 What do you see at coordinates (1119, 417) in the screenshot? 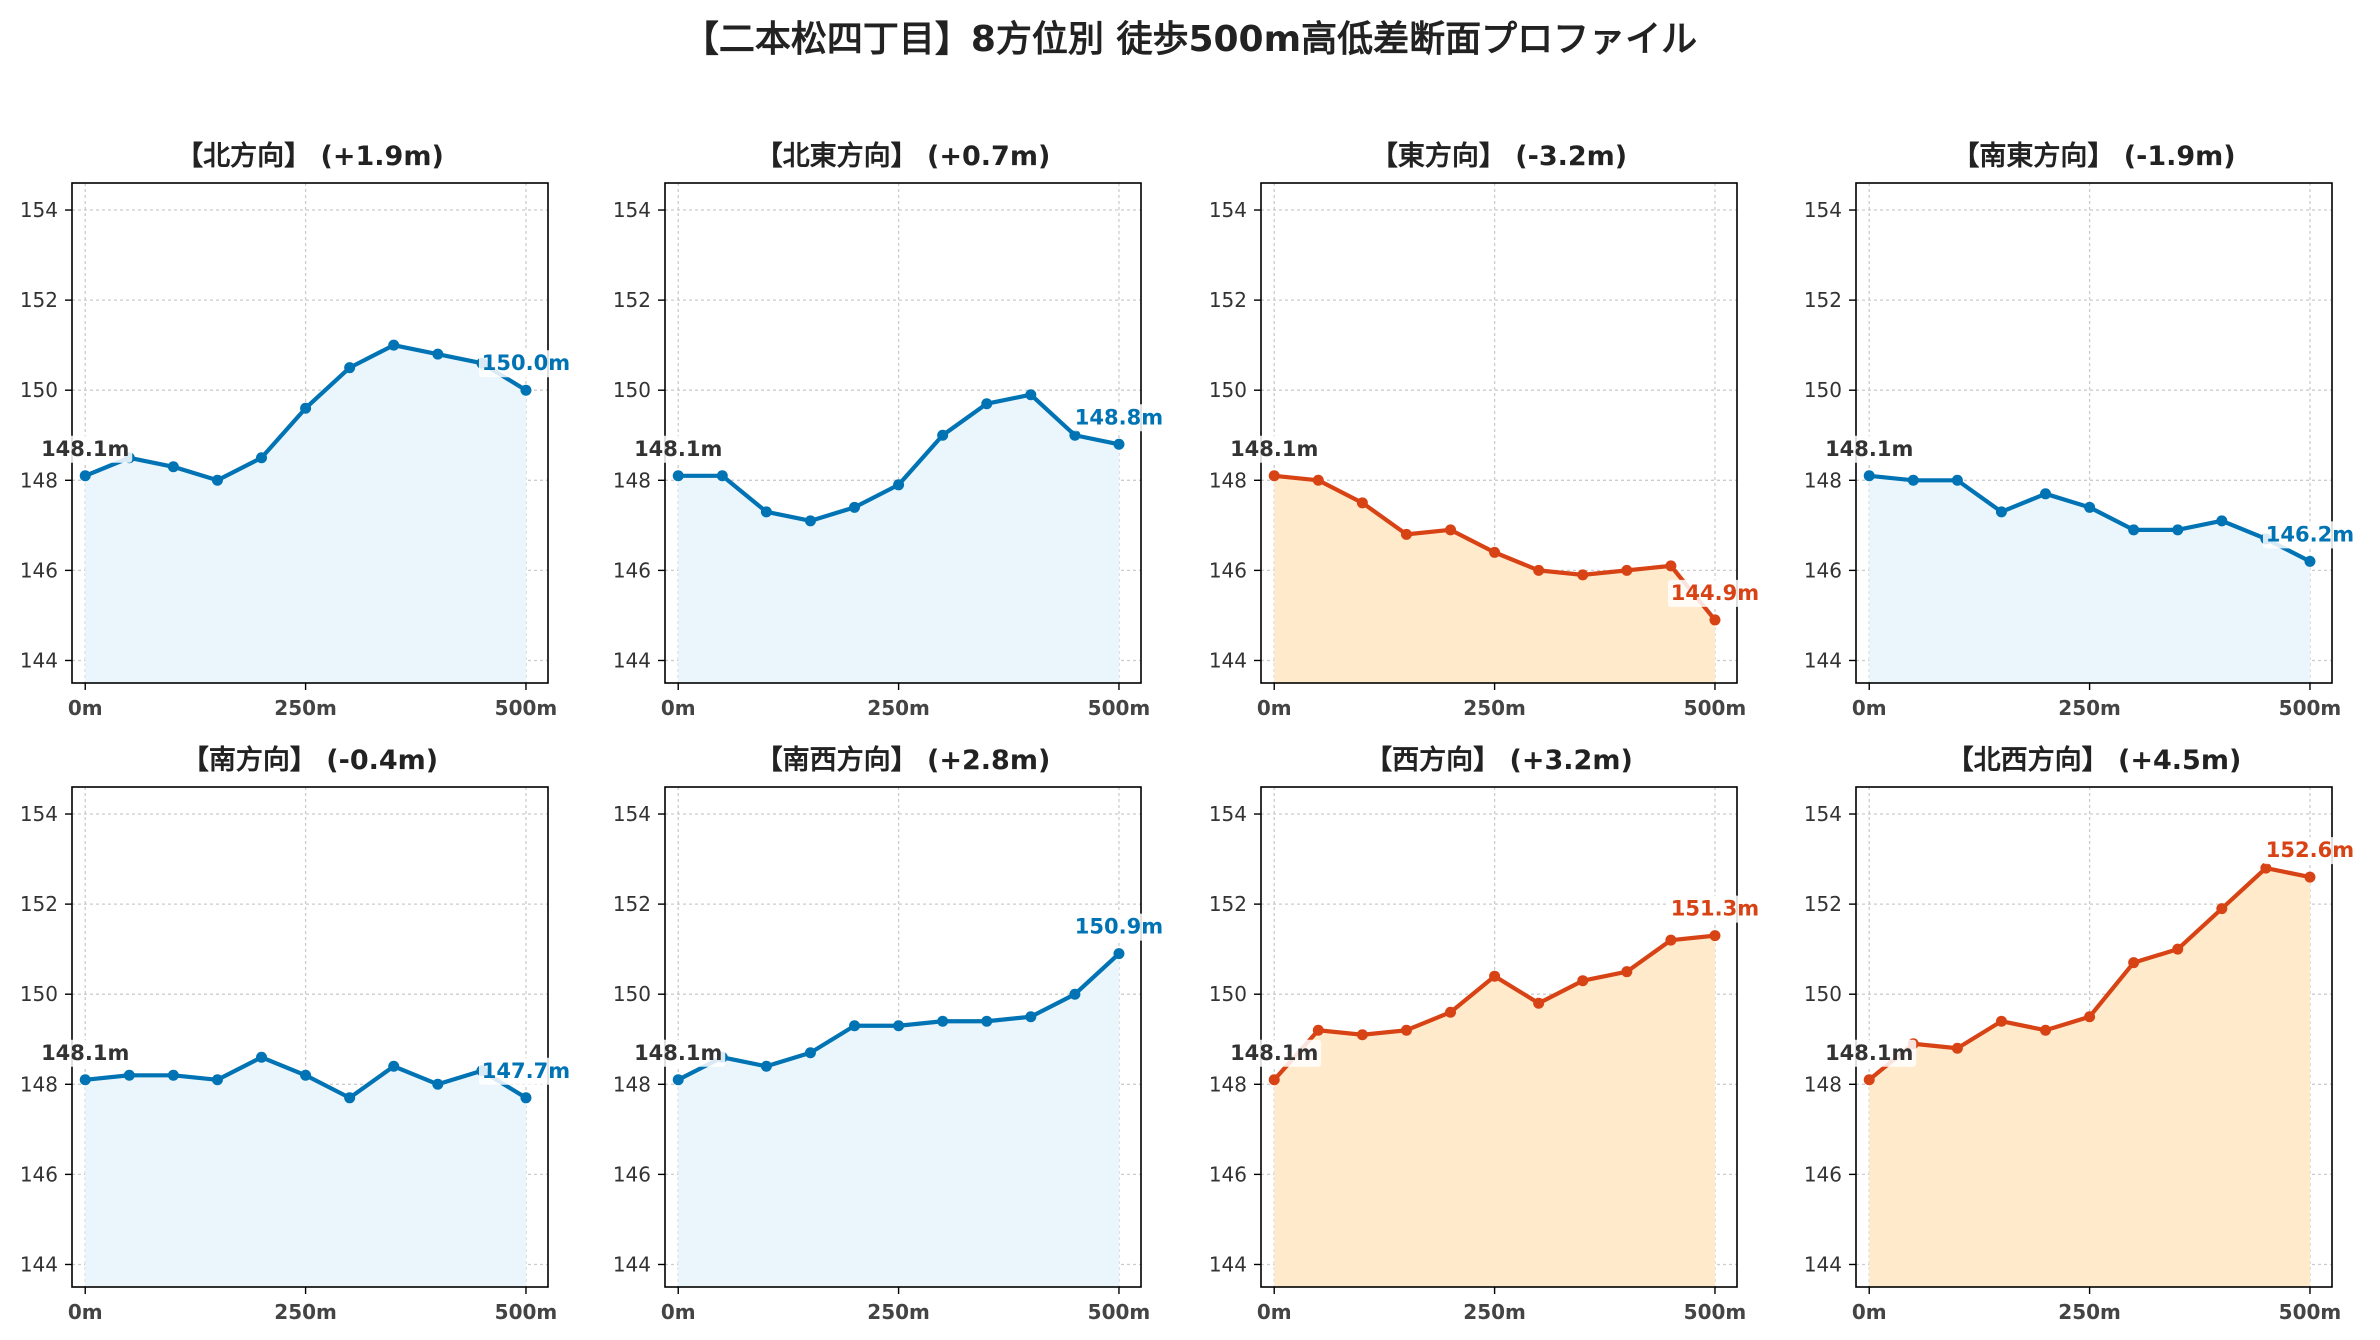
I see `end-label: 148.8m` at bounding box center [1119, 417].